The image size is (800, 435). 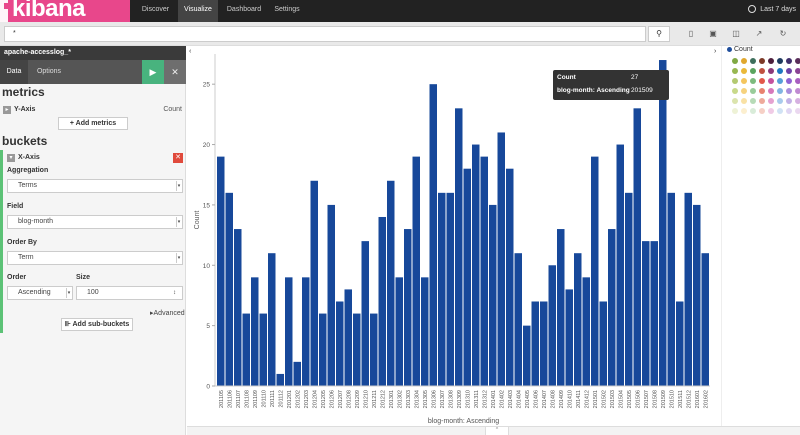 I want to click on remove-bucket-button: ✕, so click(x=178, y=158).